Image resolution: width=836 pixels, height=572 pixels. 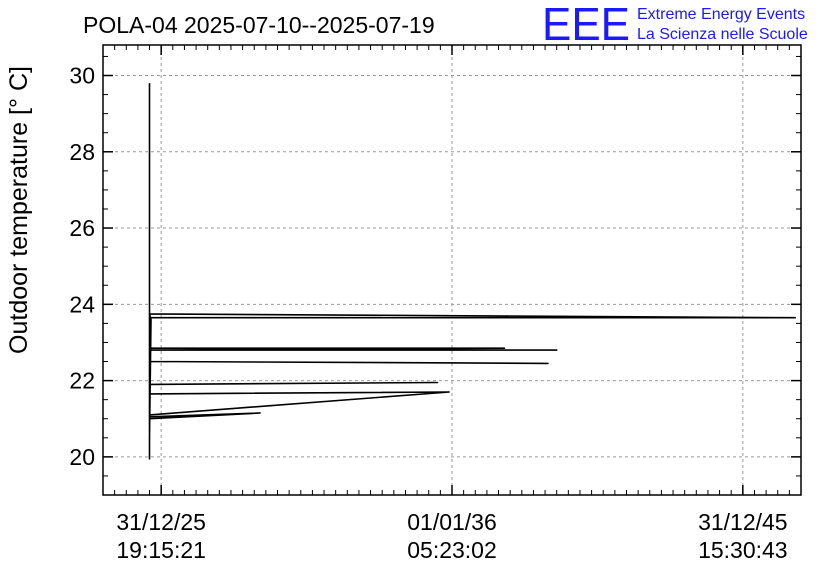 What do you see at coordinates (586, 25) in the screenshot?
I see `eee-logo-mark: EEE` at bounding box center [586, 25].